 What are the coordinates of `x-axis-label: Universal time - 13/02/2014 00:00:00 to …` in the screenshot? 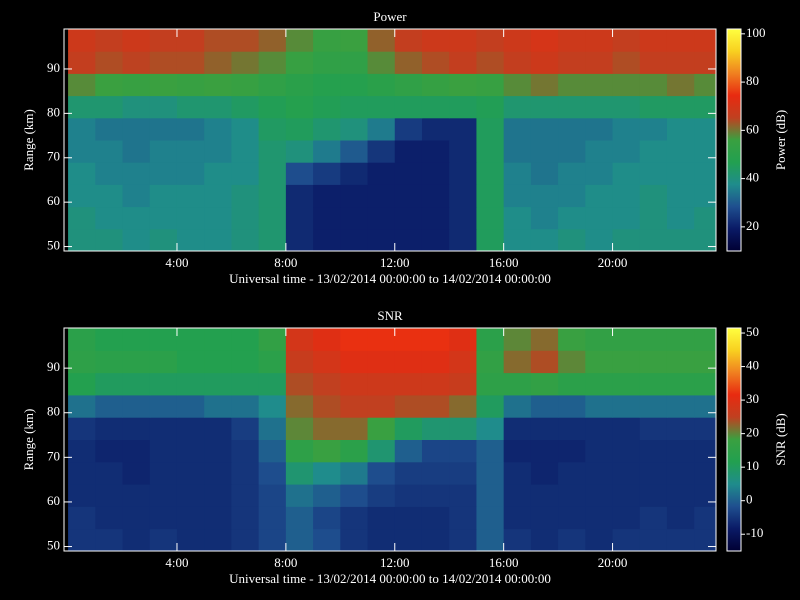 It's located at (390, 578).